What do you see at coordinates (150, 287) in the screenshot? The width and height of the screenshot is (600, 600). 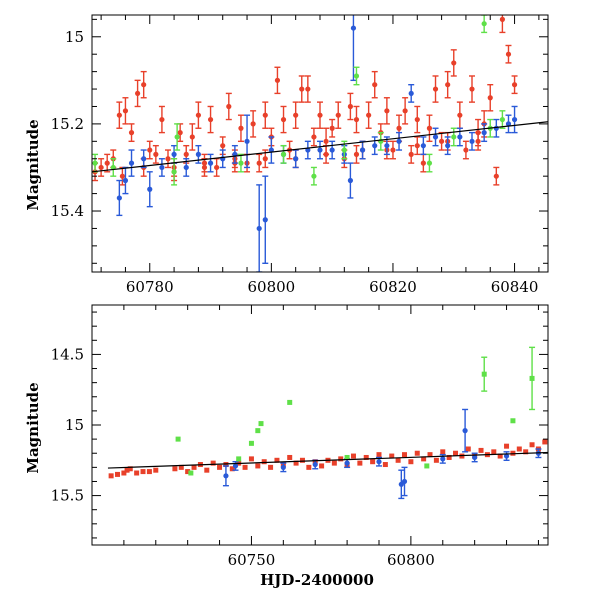 I see `top-x-tick-label: 60780` at bounding box center [150, 287].